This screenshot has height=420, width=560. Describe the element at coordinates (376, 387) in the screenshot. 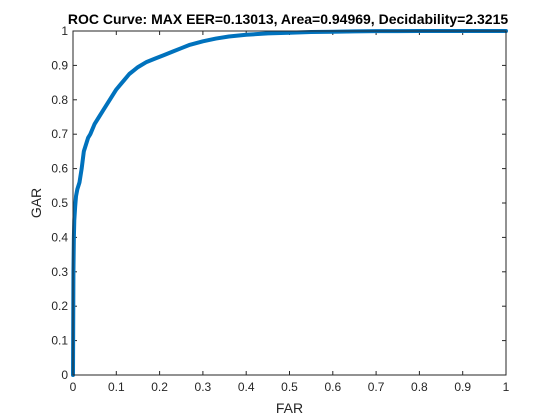

I see `x-tick-label: 0.7` at that location.